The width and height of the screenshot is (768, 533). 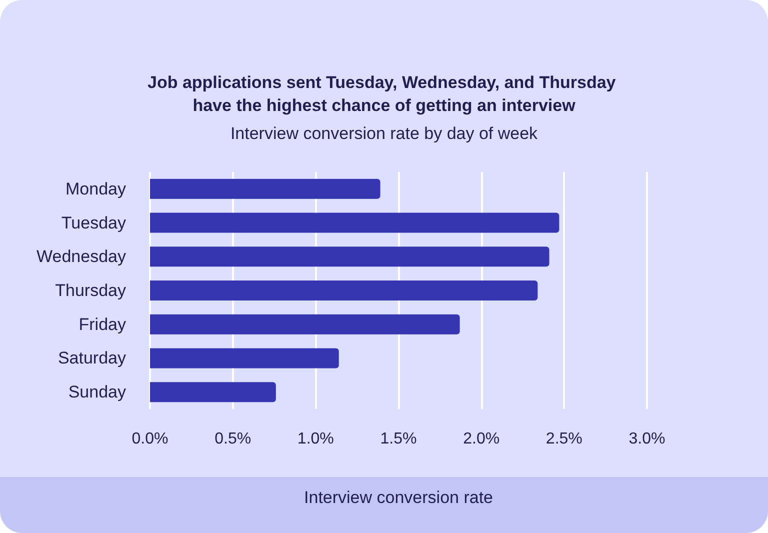 What do you see at coordinates (93, 222) in the screenshot?
I see `y-tick-label: Tuesday` at bounding box center [93, 222].